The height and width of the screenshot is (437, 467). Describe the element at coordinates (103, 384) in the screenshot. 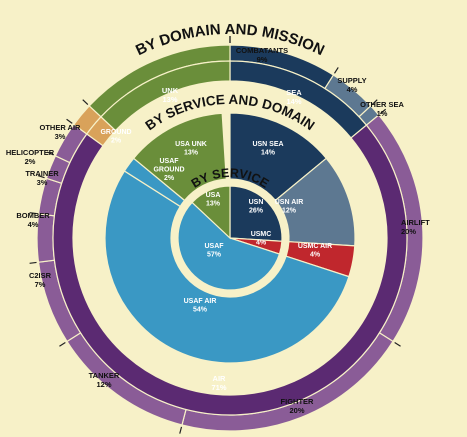

I see `mission-tanker-value: 12%` at that location.